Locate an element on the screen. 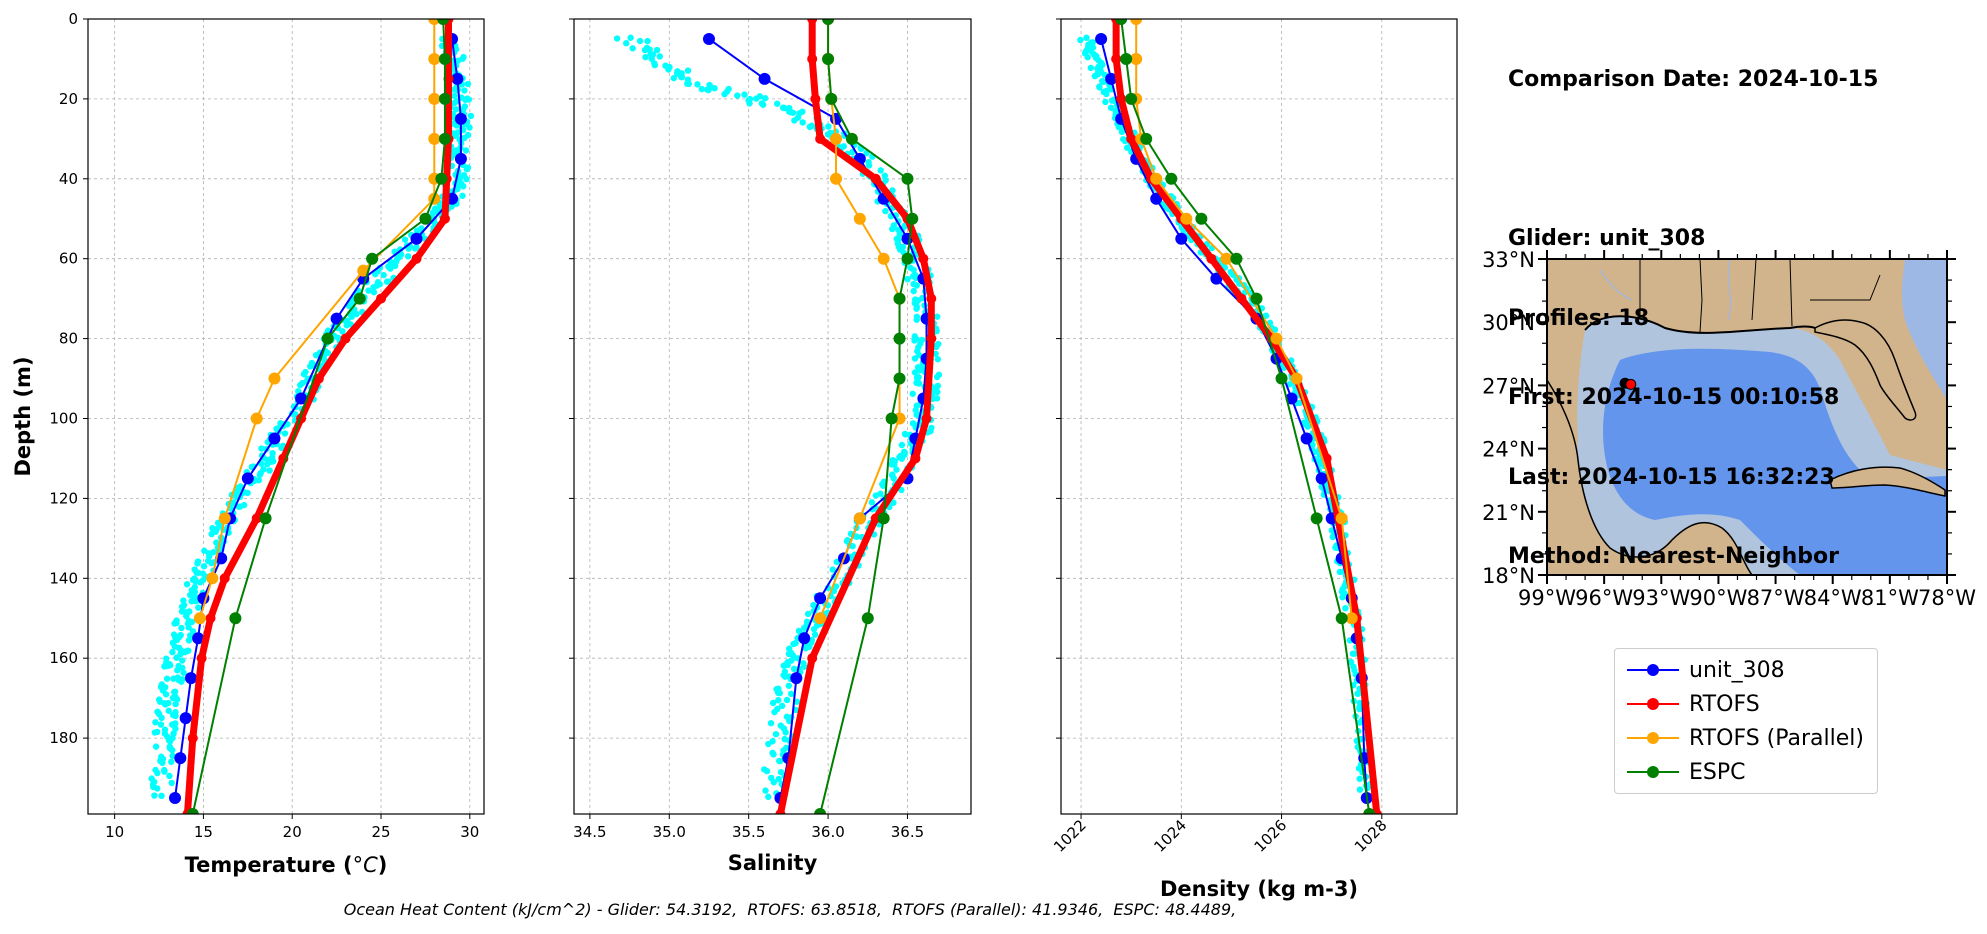  legend-item-rtofs-parallel: RTOFS (Parallel) is located at coordinates (1745, 738).